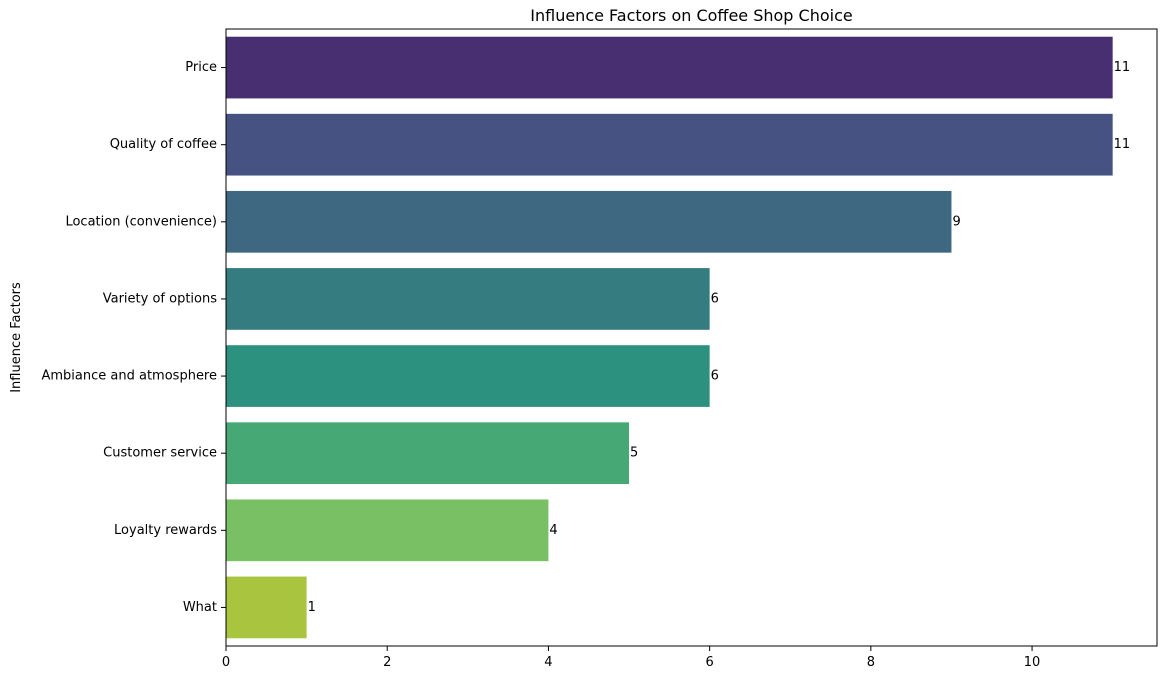  I want to click on y-tick-label: Quality of coffee, so click(163, 144).